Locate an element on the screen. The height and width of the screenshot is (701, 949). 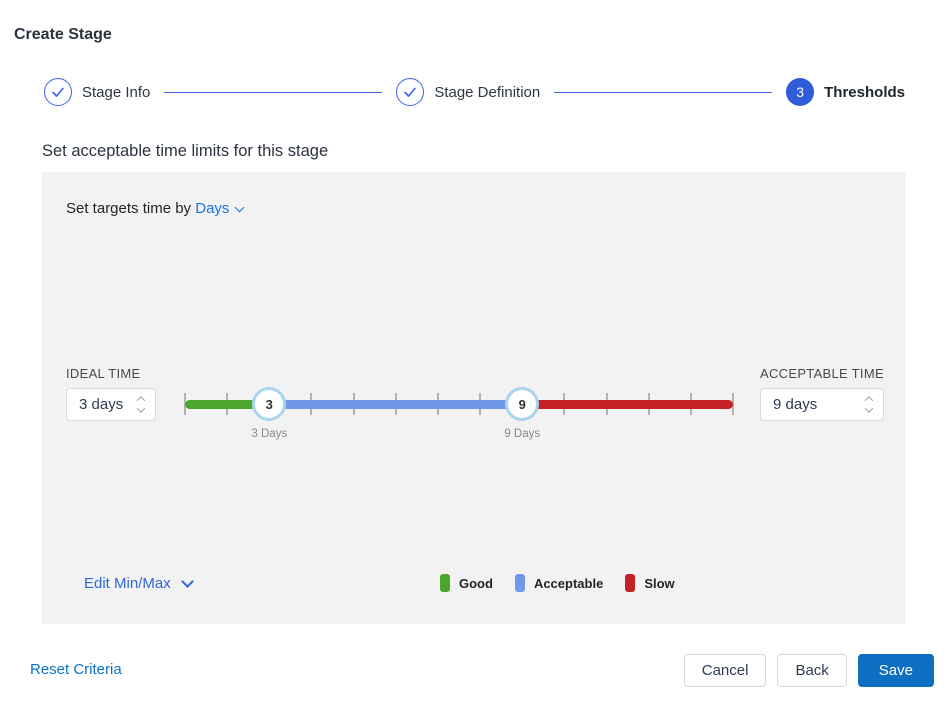
legend-swatch-slow is located at coordinates (630, 583).